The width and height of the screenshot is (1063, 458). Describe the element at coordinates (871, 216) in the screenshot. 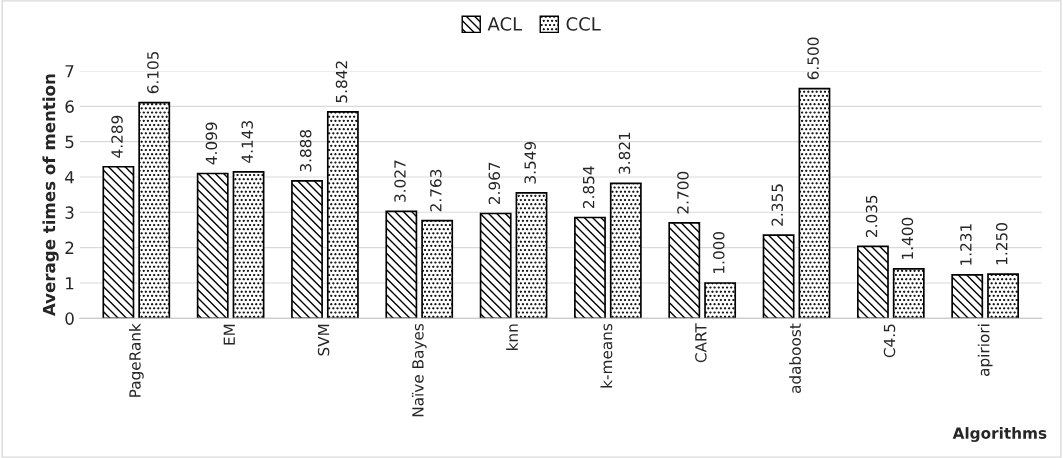

I see `data-label: 2.035` at that location.